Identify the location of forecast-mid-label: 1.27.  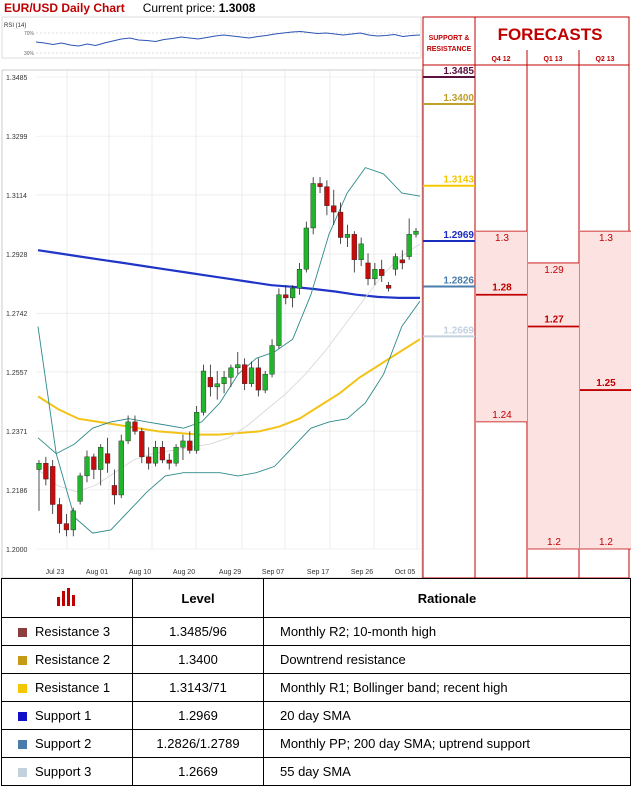
(554, 320).